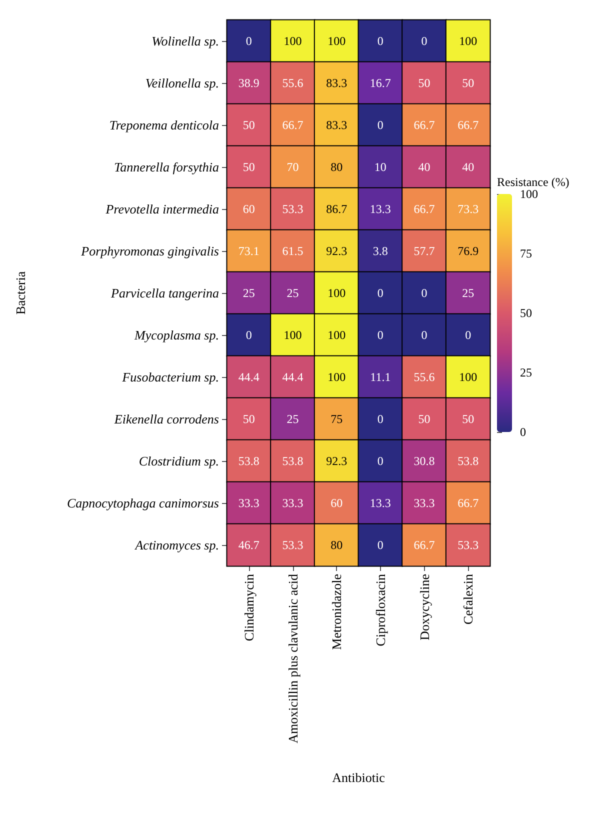 The width and height of the screenshot is (600, 836). Describe the element at coordinates (337, 461) in the screenshot. I see `data-label: 92.3` at that location.